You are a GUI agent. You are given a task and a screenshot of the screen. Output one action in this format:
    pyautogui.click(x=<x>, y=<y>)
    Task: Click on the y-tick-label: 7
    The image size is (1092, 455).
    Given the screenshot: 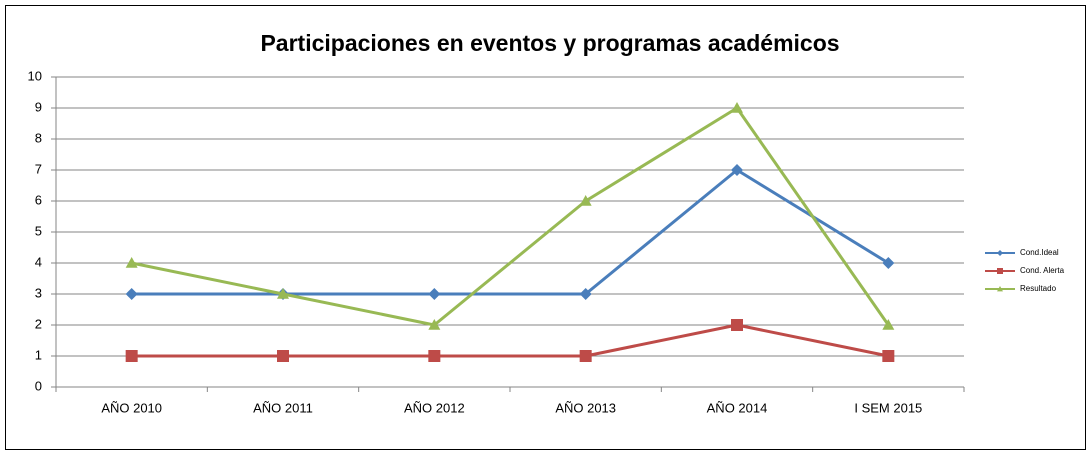 What is the action you would take?
    pyautogui.click(x=38, y=168)
    